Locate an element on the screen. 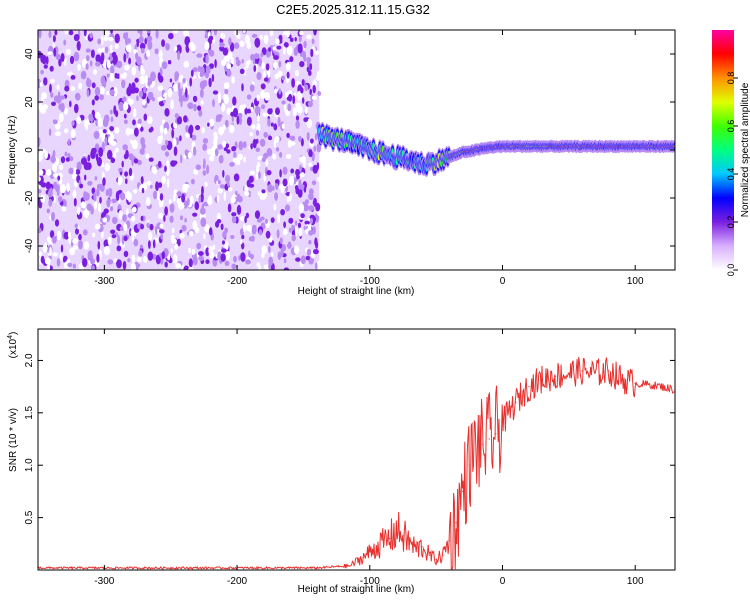 The width and height of the screenshot is (750, 600). colorbar-ticks: 0.0 0.2 0.4 0.6 0.8 is located at coordinates (732, 174).